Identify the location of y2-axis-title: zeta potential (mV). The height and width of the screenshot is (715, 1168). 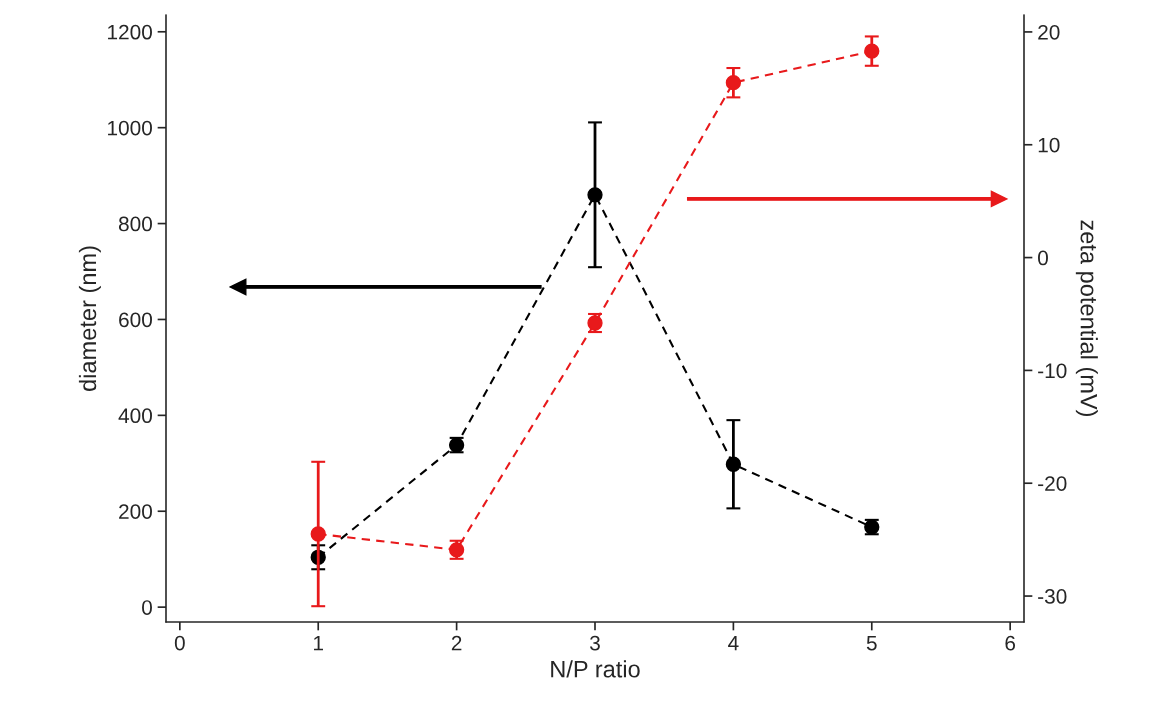
(1086, 318).